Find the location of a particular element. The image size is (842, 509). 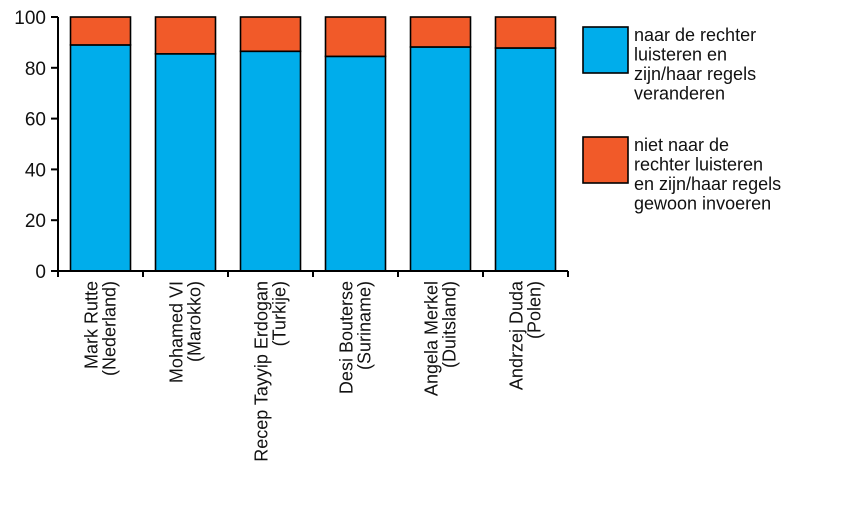

category-label: Mohamed VI is located at coordinates (177, 332).